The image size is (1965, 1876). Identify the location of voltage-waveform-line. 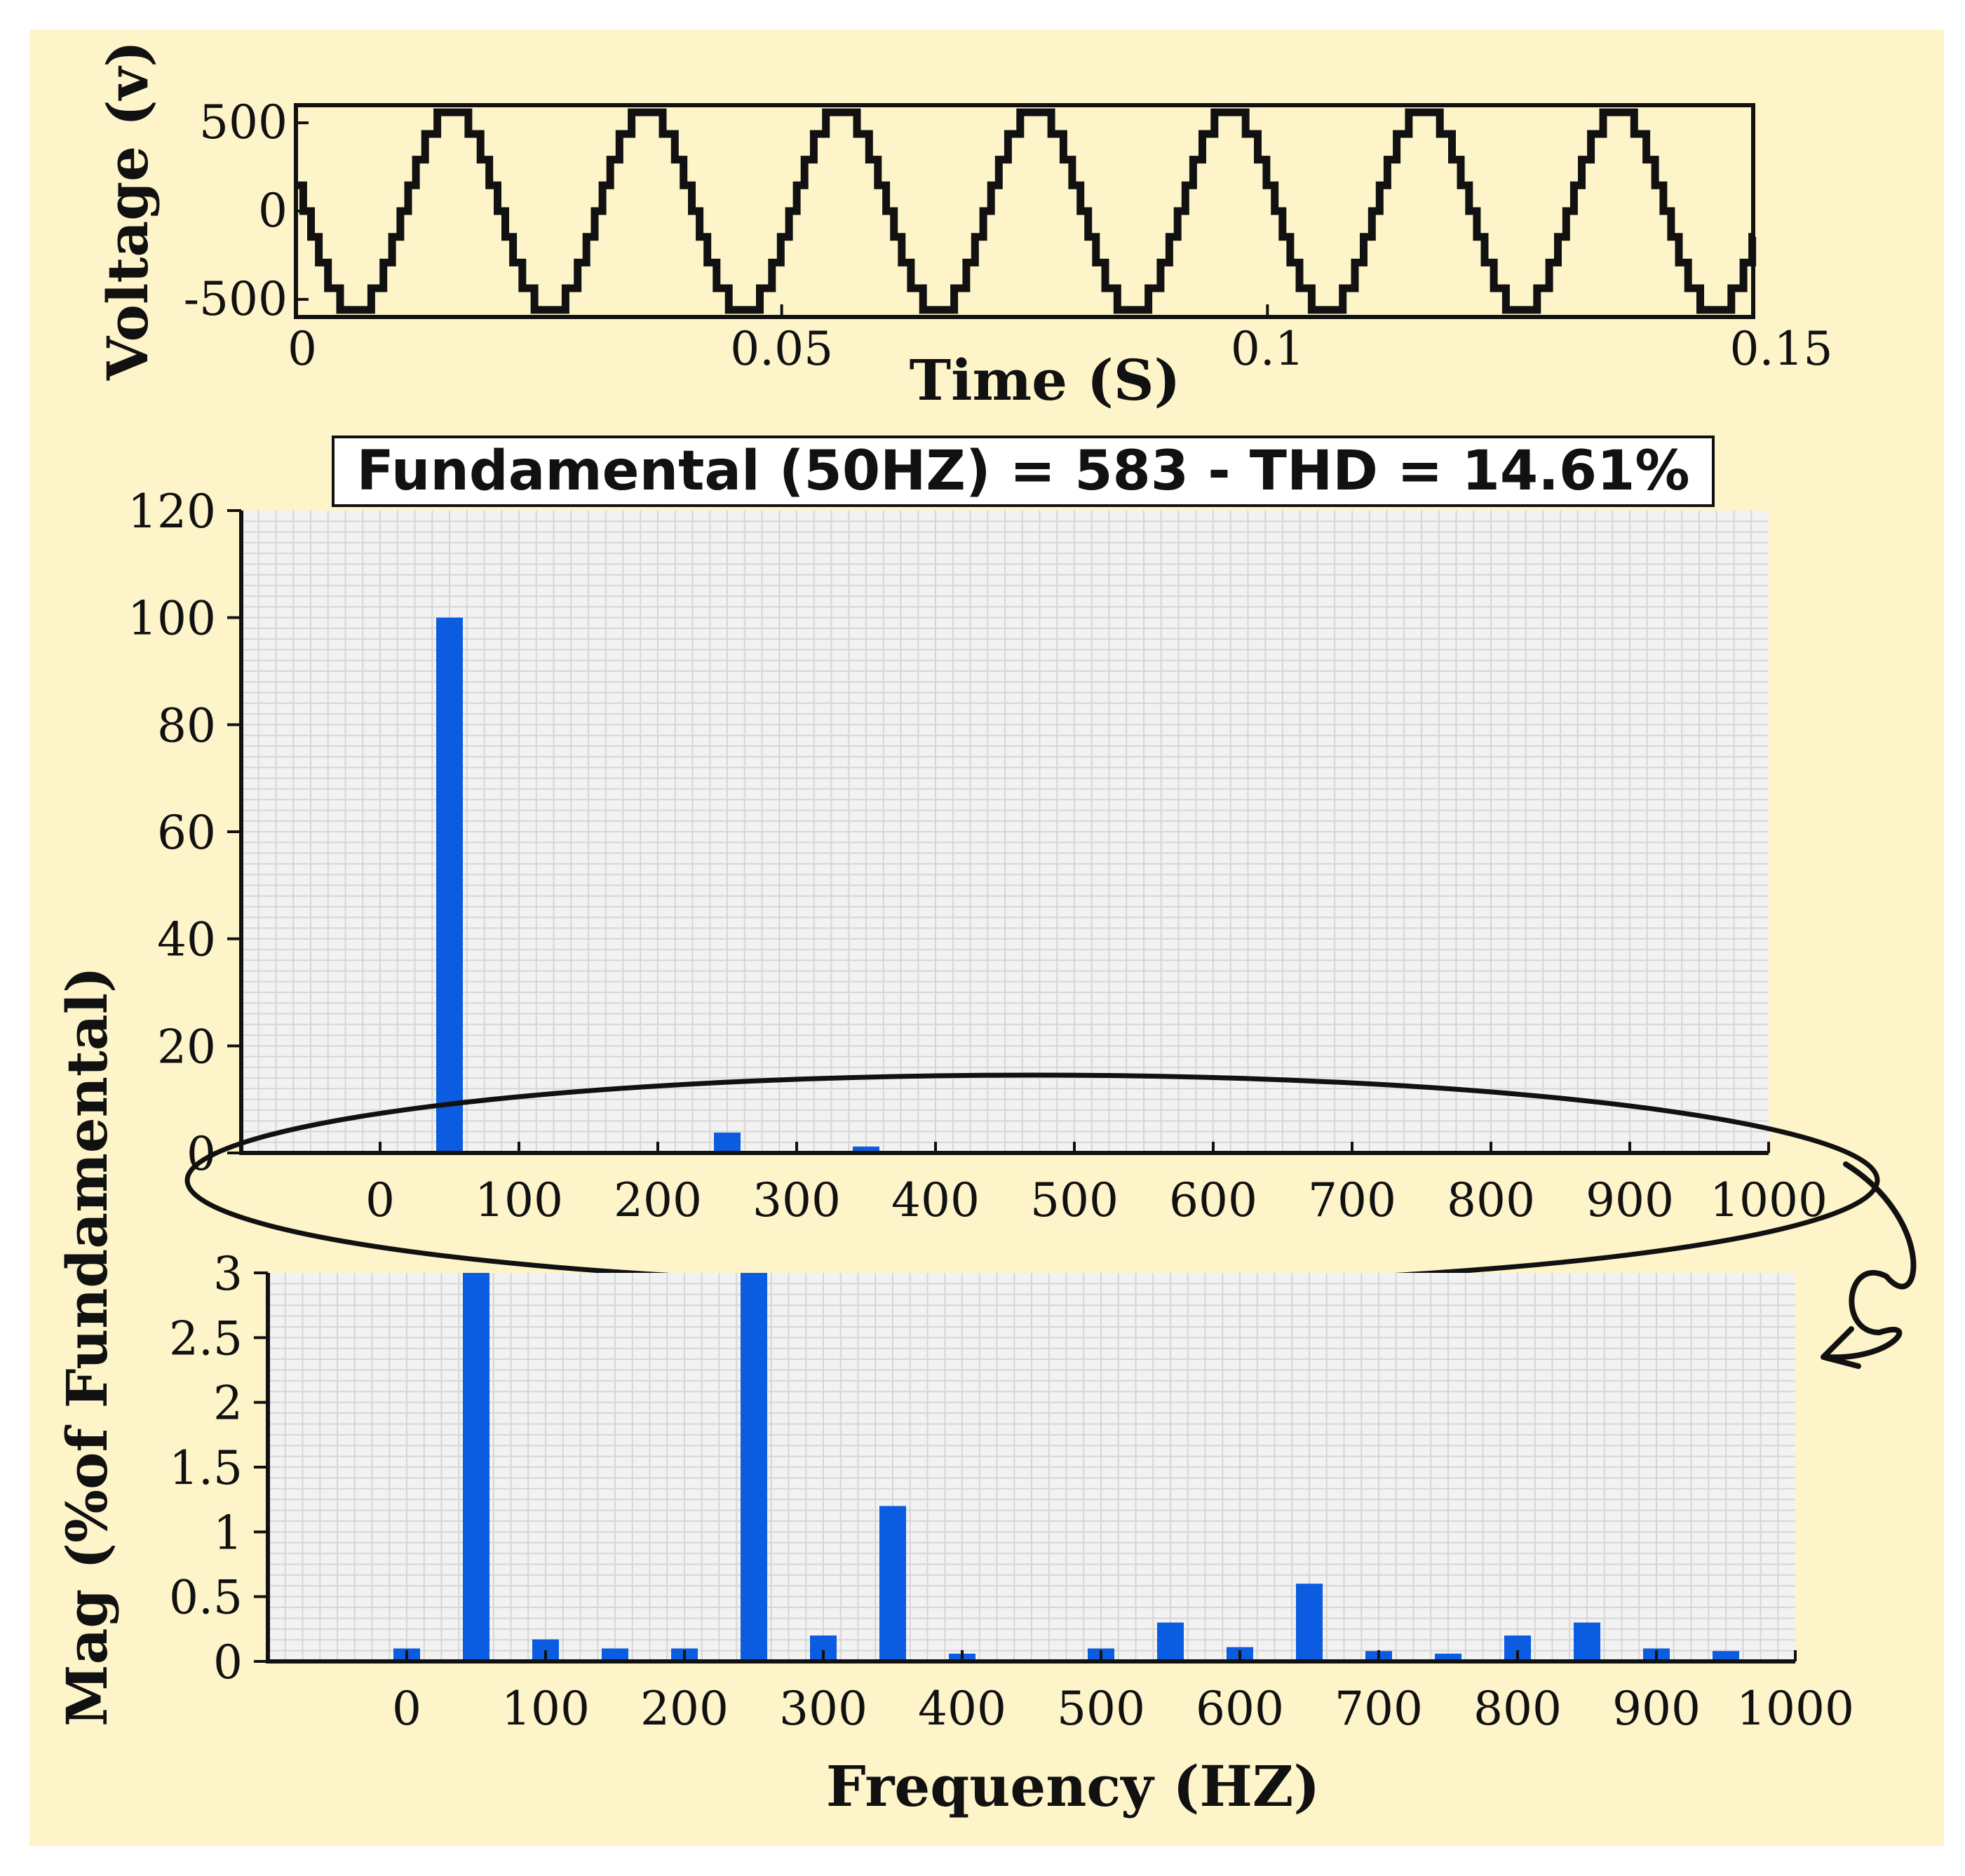
(1026, 211).